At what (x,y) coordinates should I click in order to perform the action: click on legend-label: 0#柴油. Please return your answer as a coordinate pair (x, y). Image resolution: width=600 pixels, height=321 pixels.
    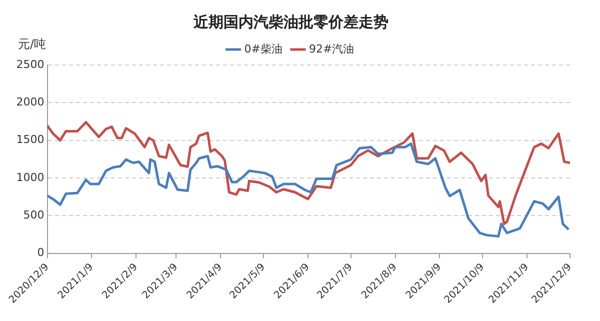
    Looking at the image, I should click on (263, 49).